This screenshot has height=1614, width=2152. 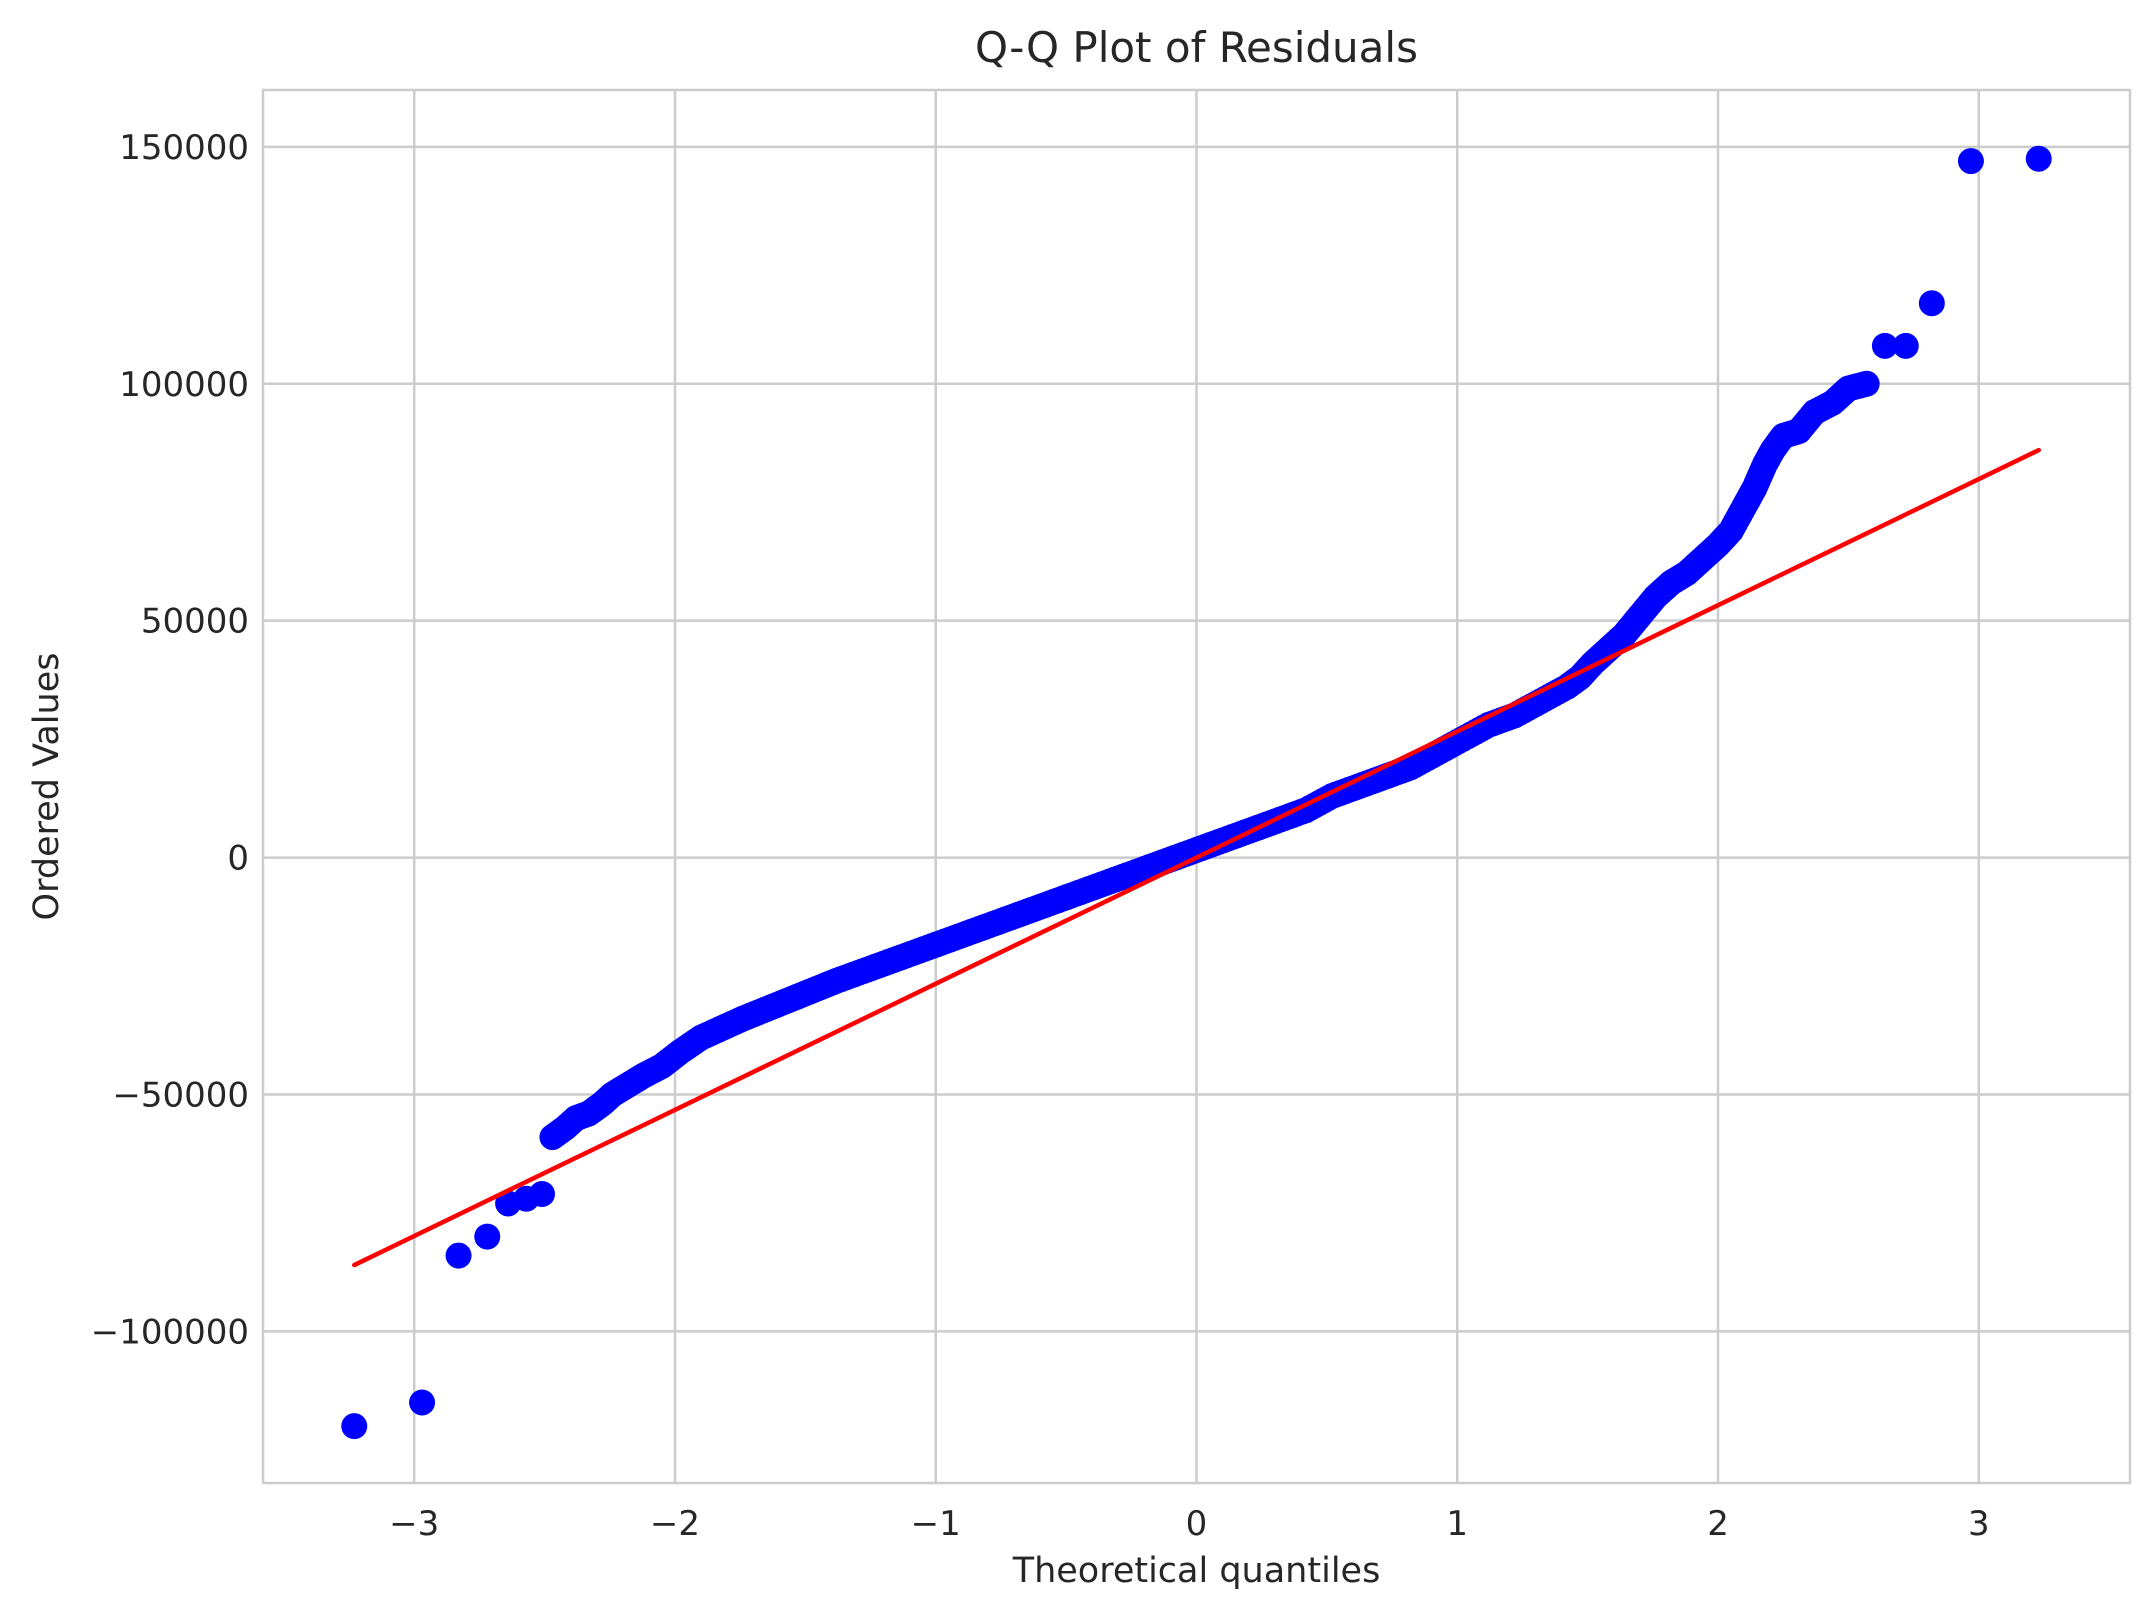 I want to click on y-tick-label: 50000, so click(x=195, y=622).